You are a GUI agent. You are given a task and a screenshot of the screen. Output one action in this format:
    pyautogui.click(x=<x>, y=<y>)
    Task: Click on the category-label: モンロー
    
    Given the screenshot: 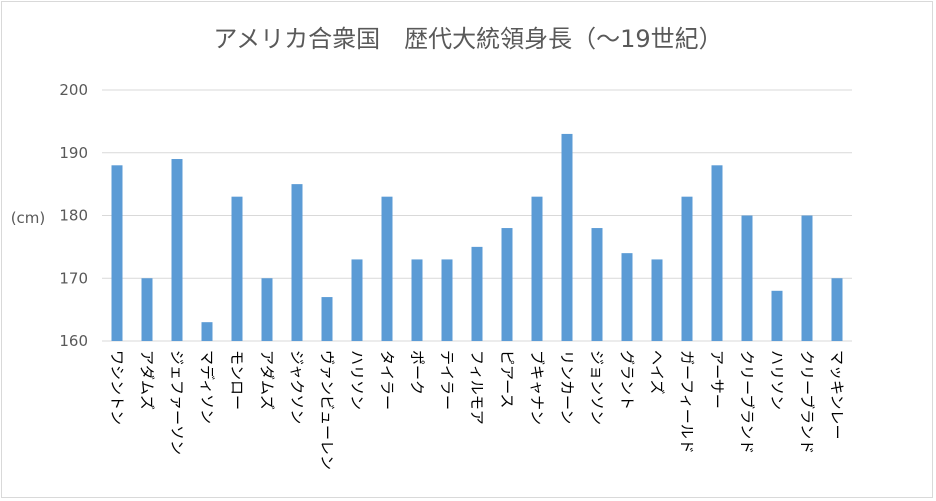 What is the action you would take?
    pyautogui.click(x=237, y=380)
    